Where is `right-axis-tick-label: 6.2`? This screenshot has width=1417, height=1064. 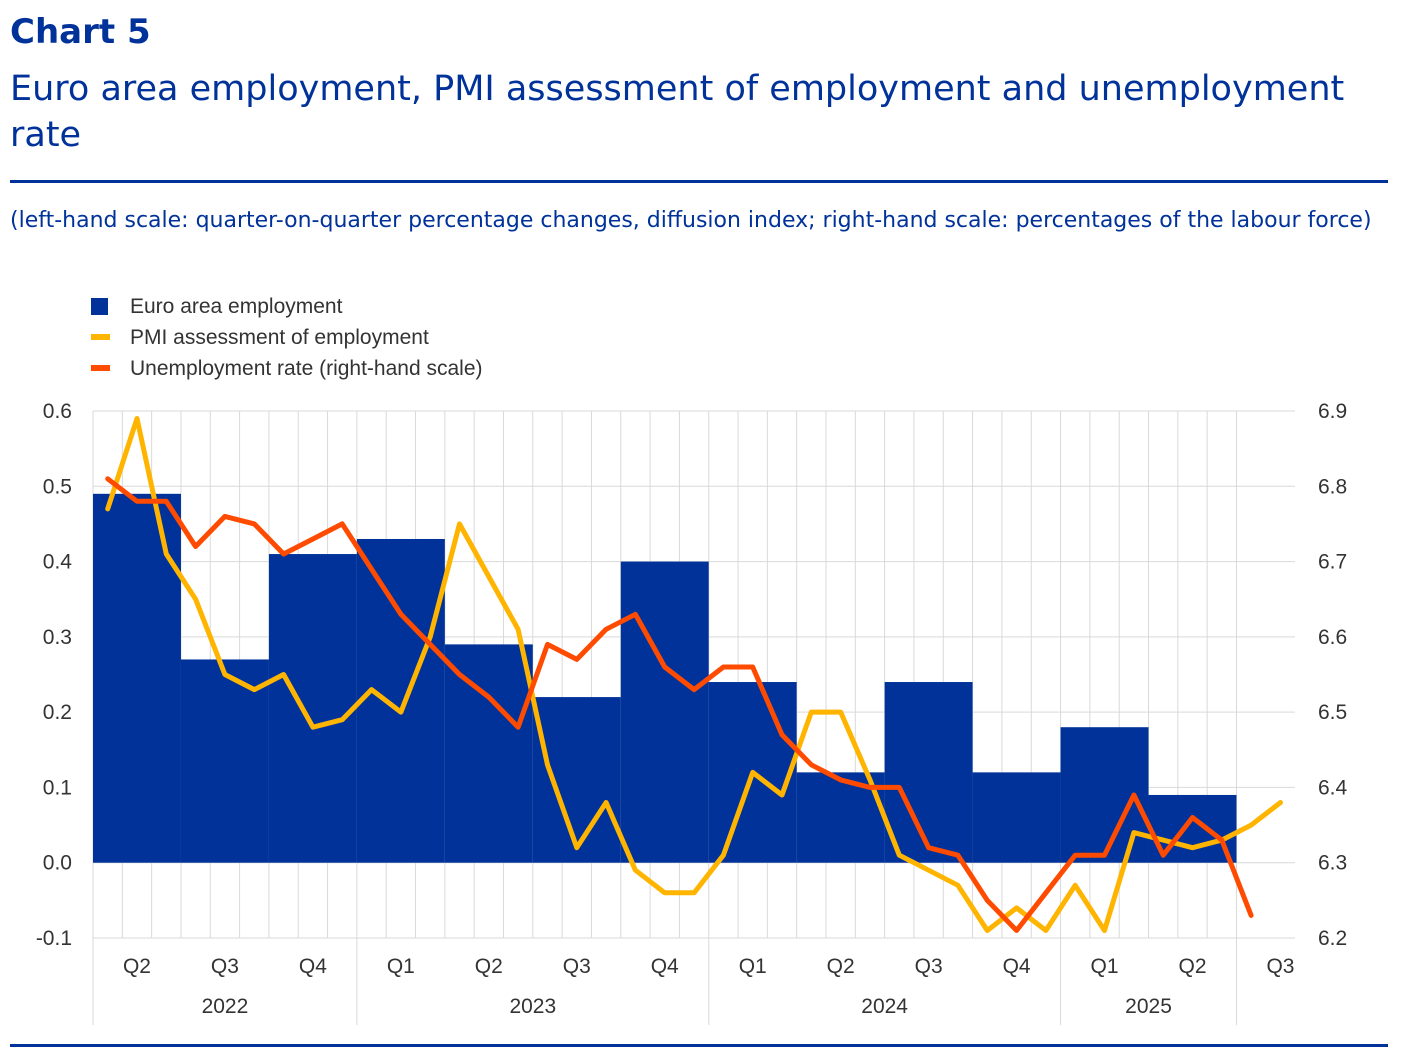 right-axis-tick-label: 6.2 is located at coordinates (1332, 938).